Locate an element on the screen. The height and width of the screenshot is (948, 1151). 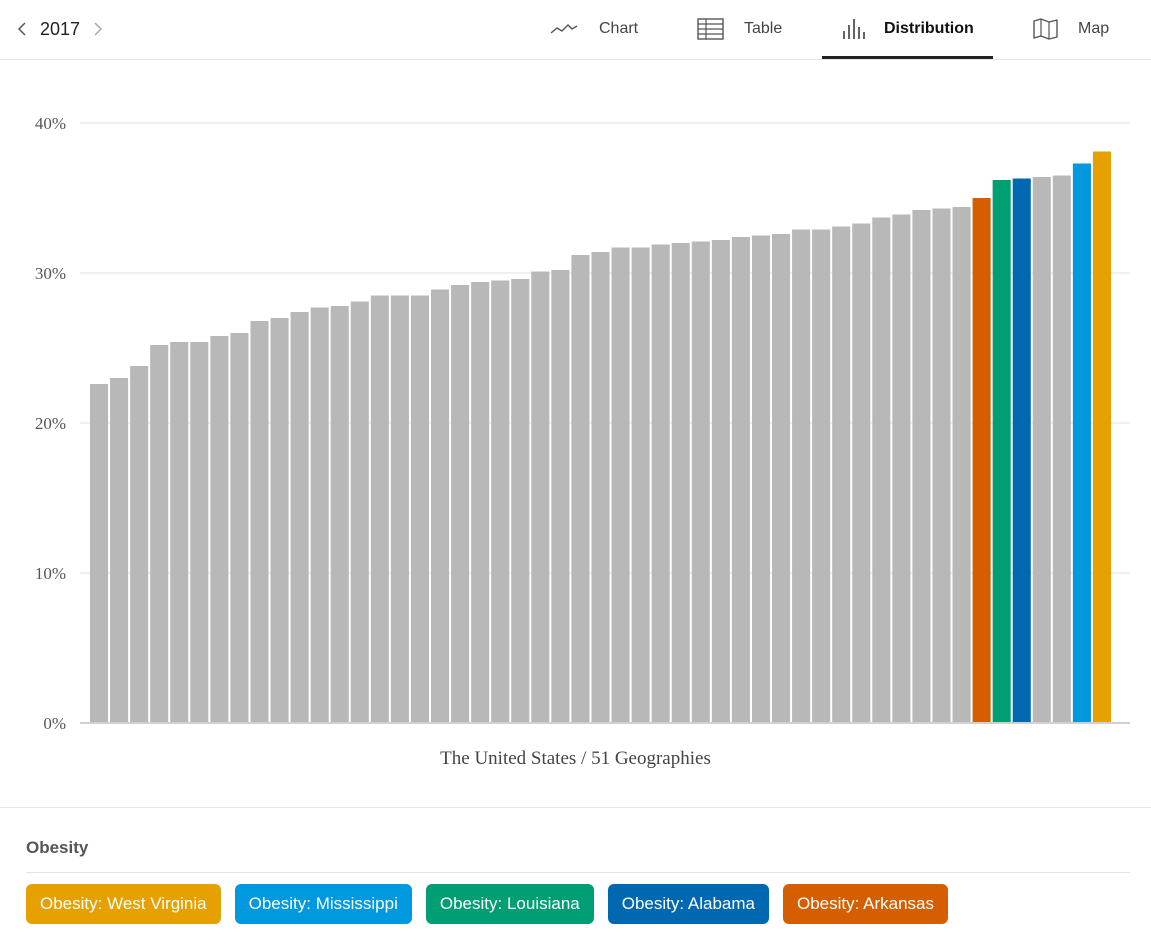
table-icon is located at coordinates (710, 29).